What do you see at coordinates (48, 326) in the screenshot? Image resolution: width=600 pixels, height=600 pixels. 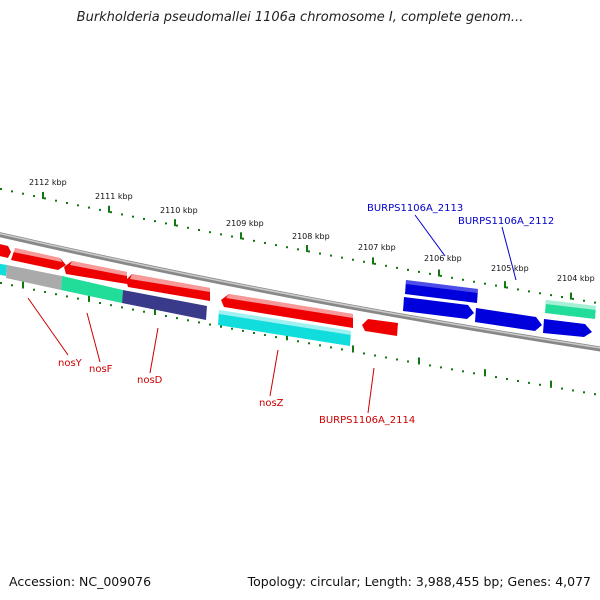 I see `callout-nosY` at bounding box center [48, 326].